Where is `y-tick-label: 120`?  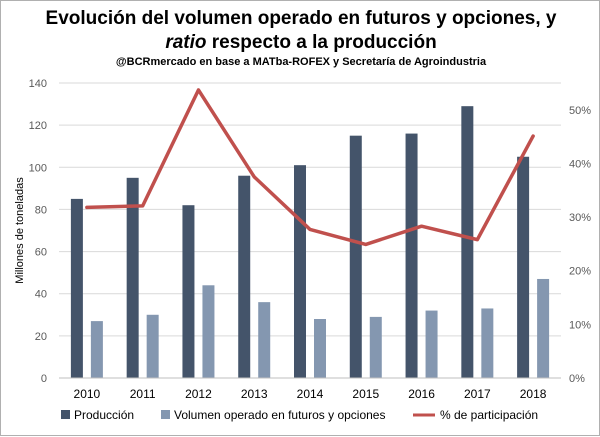 y-tick-label: 120 is located at coordinates (38, 126).